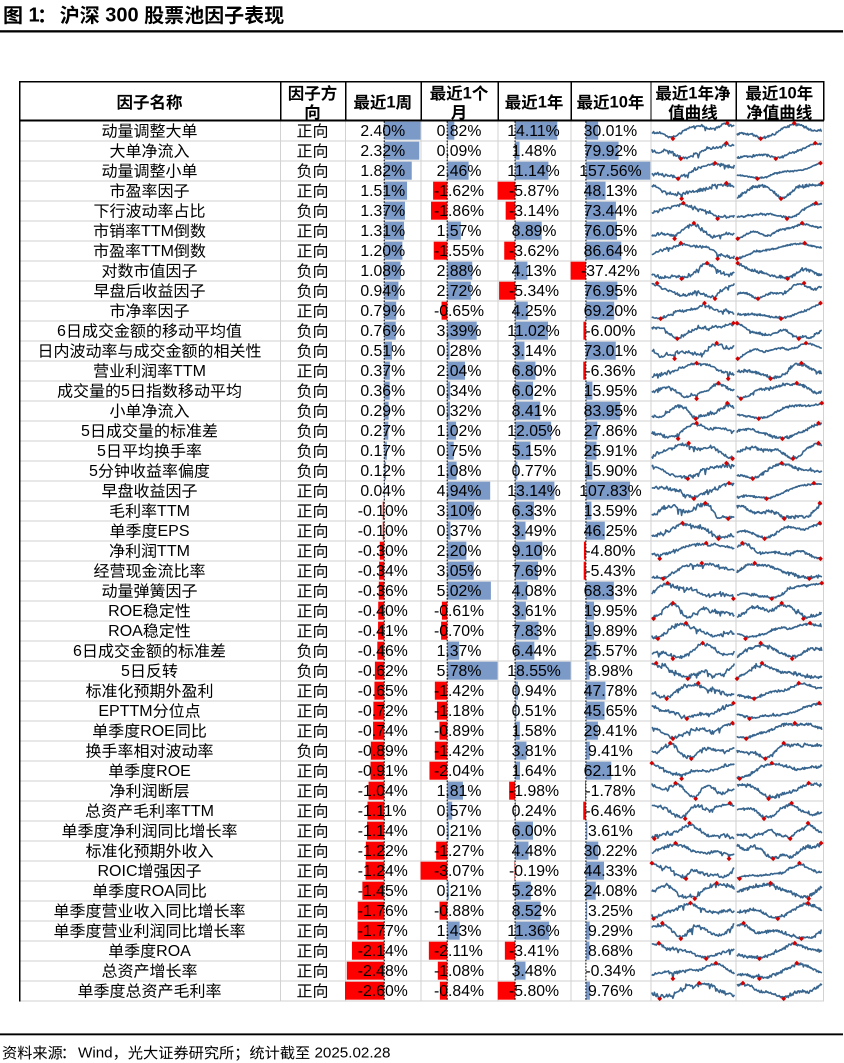 The width and height of the screenshot is (844, 1063). I want to click on svg-text: EPTTM, so click(125, 711).